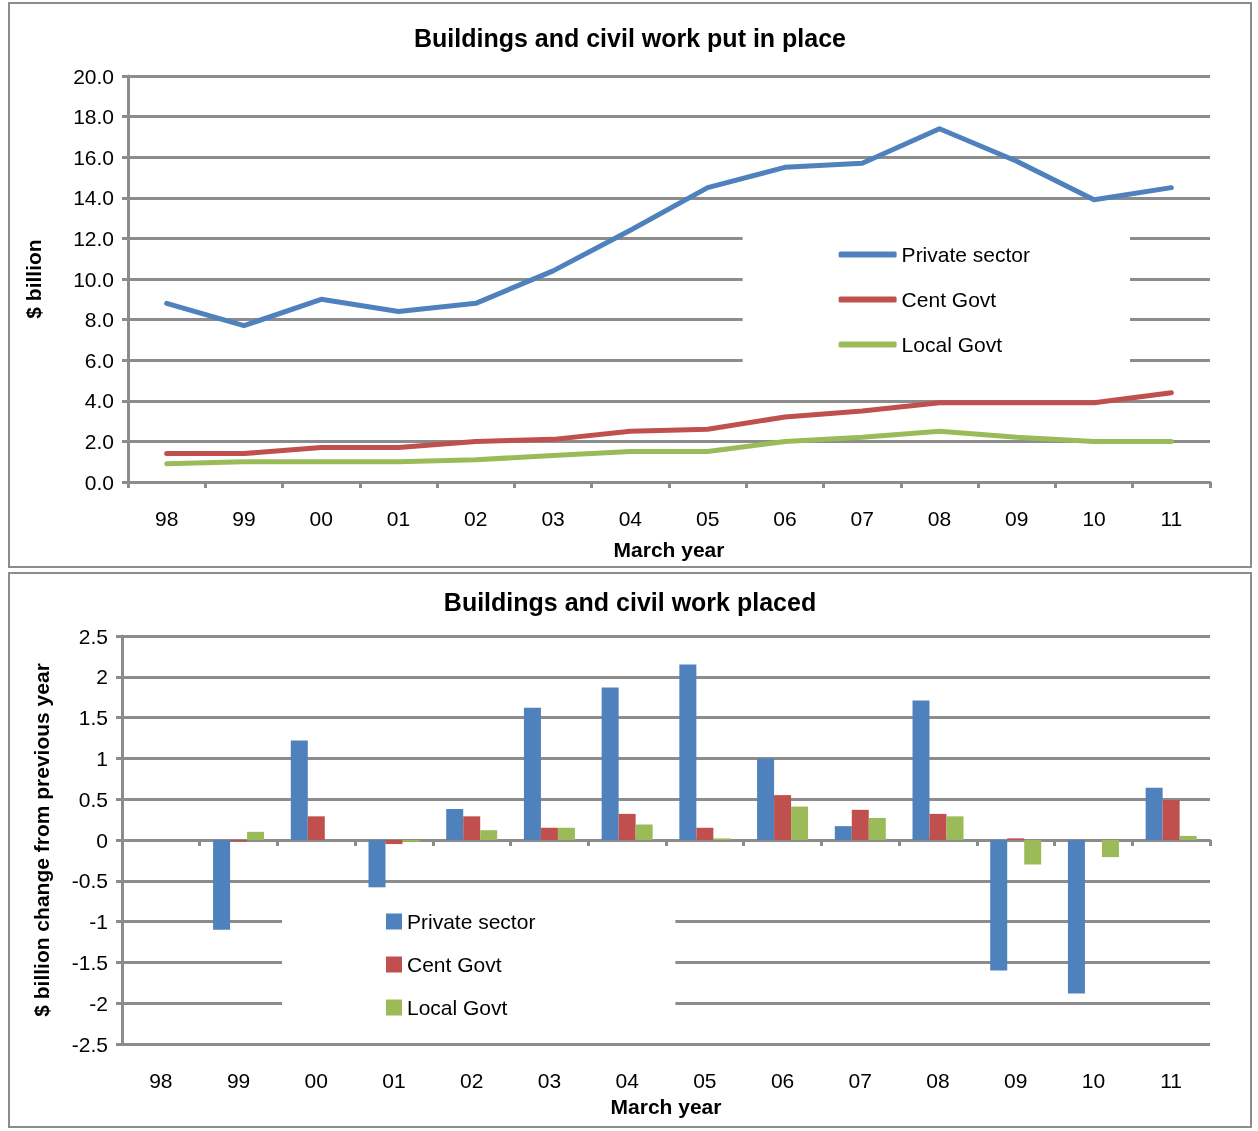  What do you see at coordinates (89, 881) in the screenshot?
I see `y-tick-label: -0.5` at bounding box center [89, 881].